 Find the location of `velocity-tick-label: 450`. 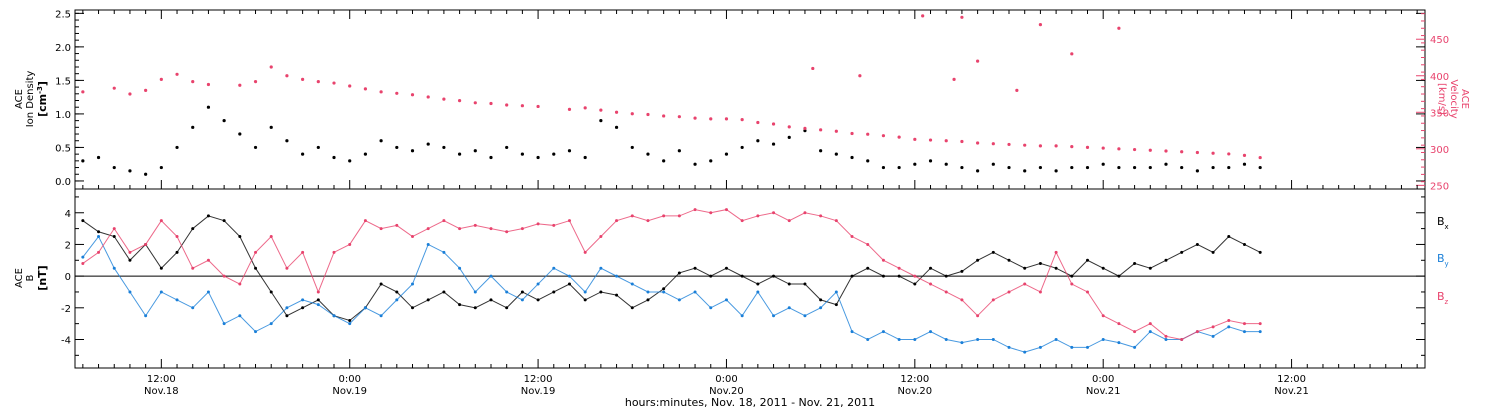

velocity-tick-label: 450 is located at coordinates (1439, 40).